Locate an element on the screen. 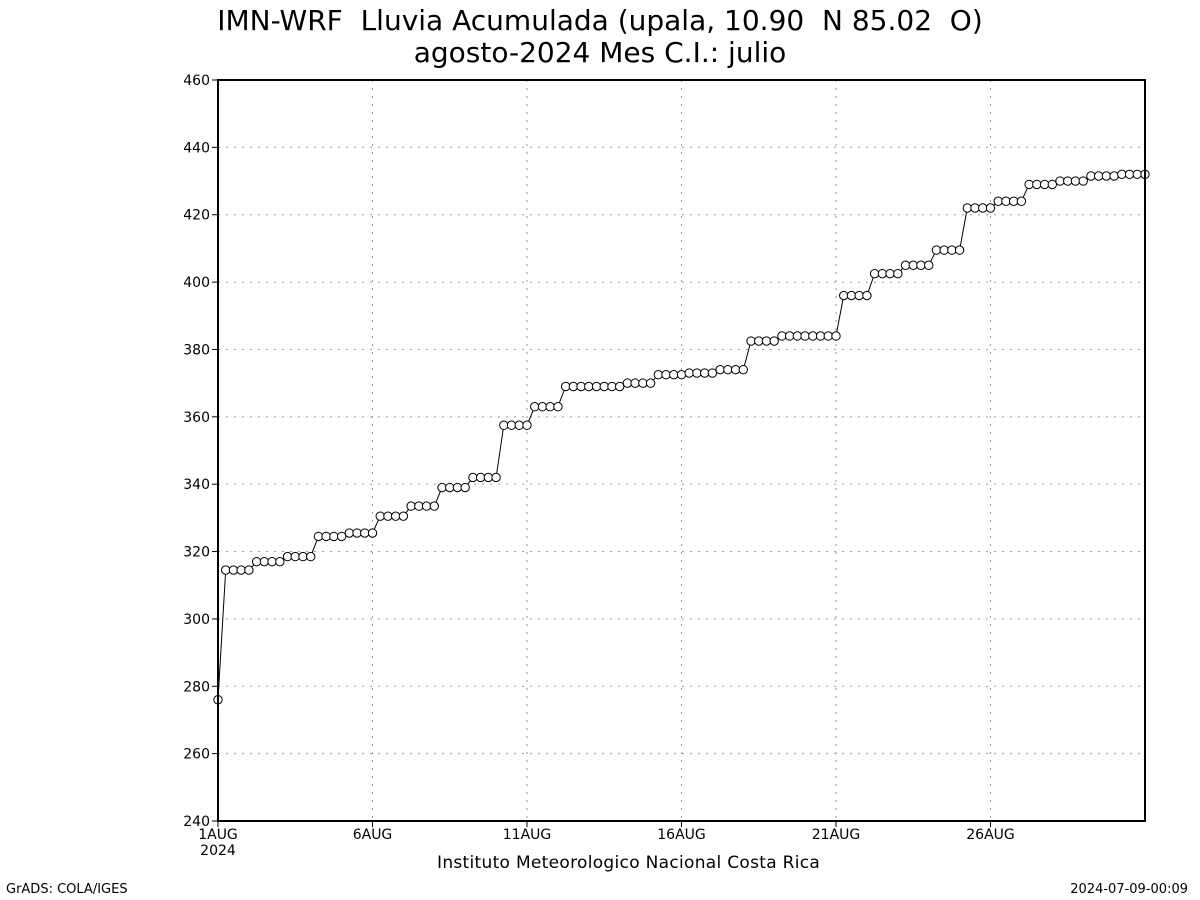  x-tick-label: 21AUG is located at coordinates (836, 835).